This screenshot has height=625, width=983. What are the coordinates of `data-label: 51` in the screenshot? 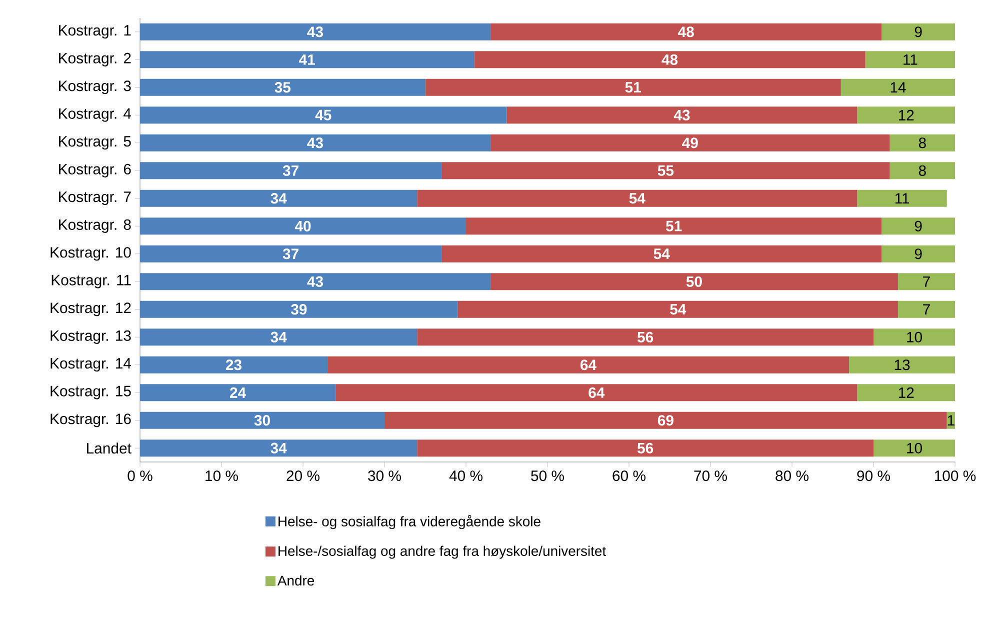 It's located at (633, 87).